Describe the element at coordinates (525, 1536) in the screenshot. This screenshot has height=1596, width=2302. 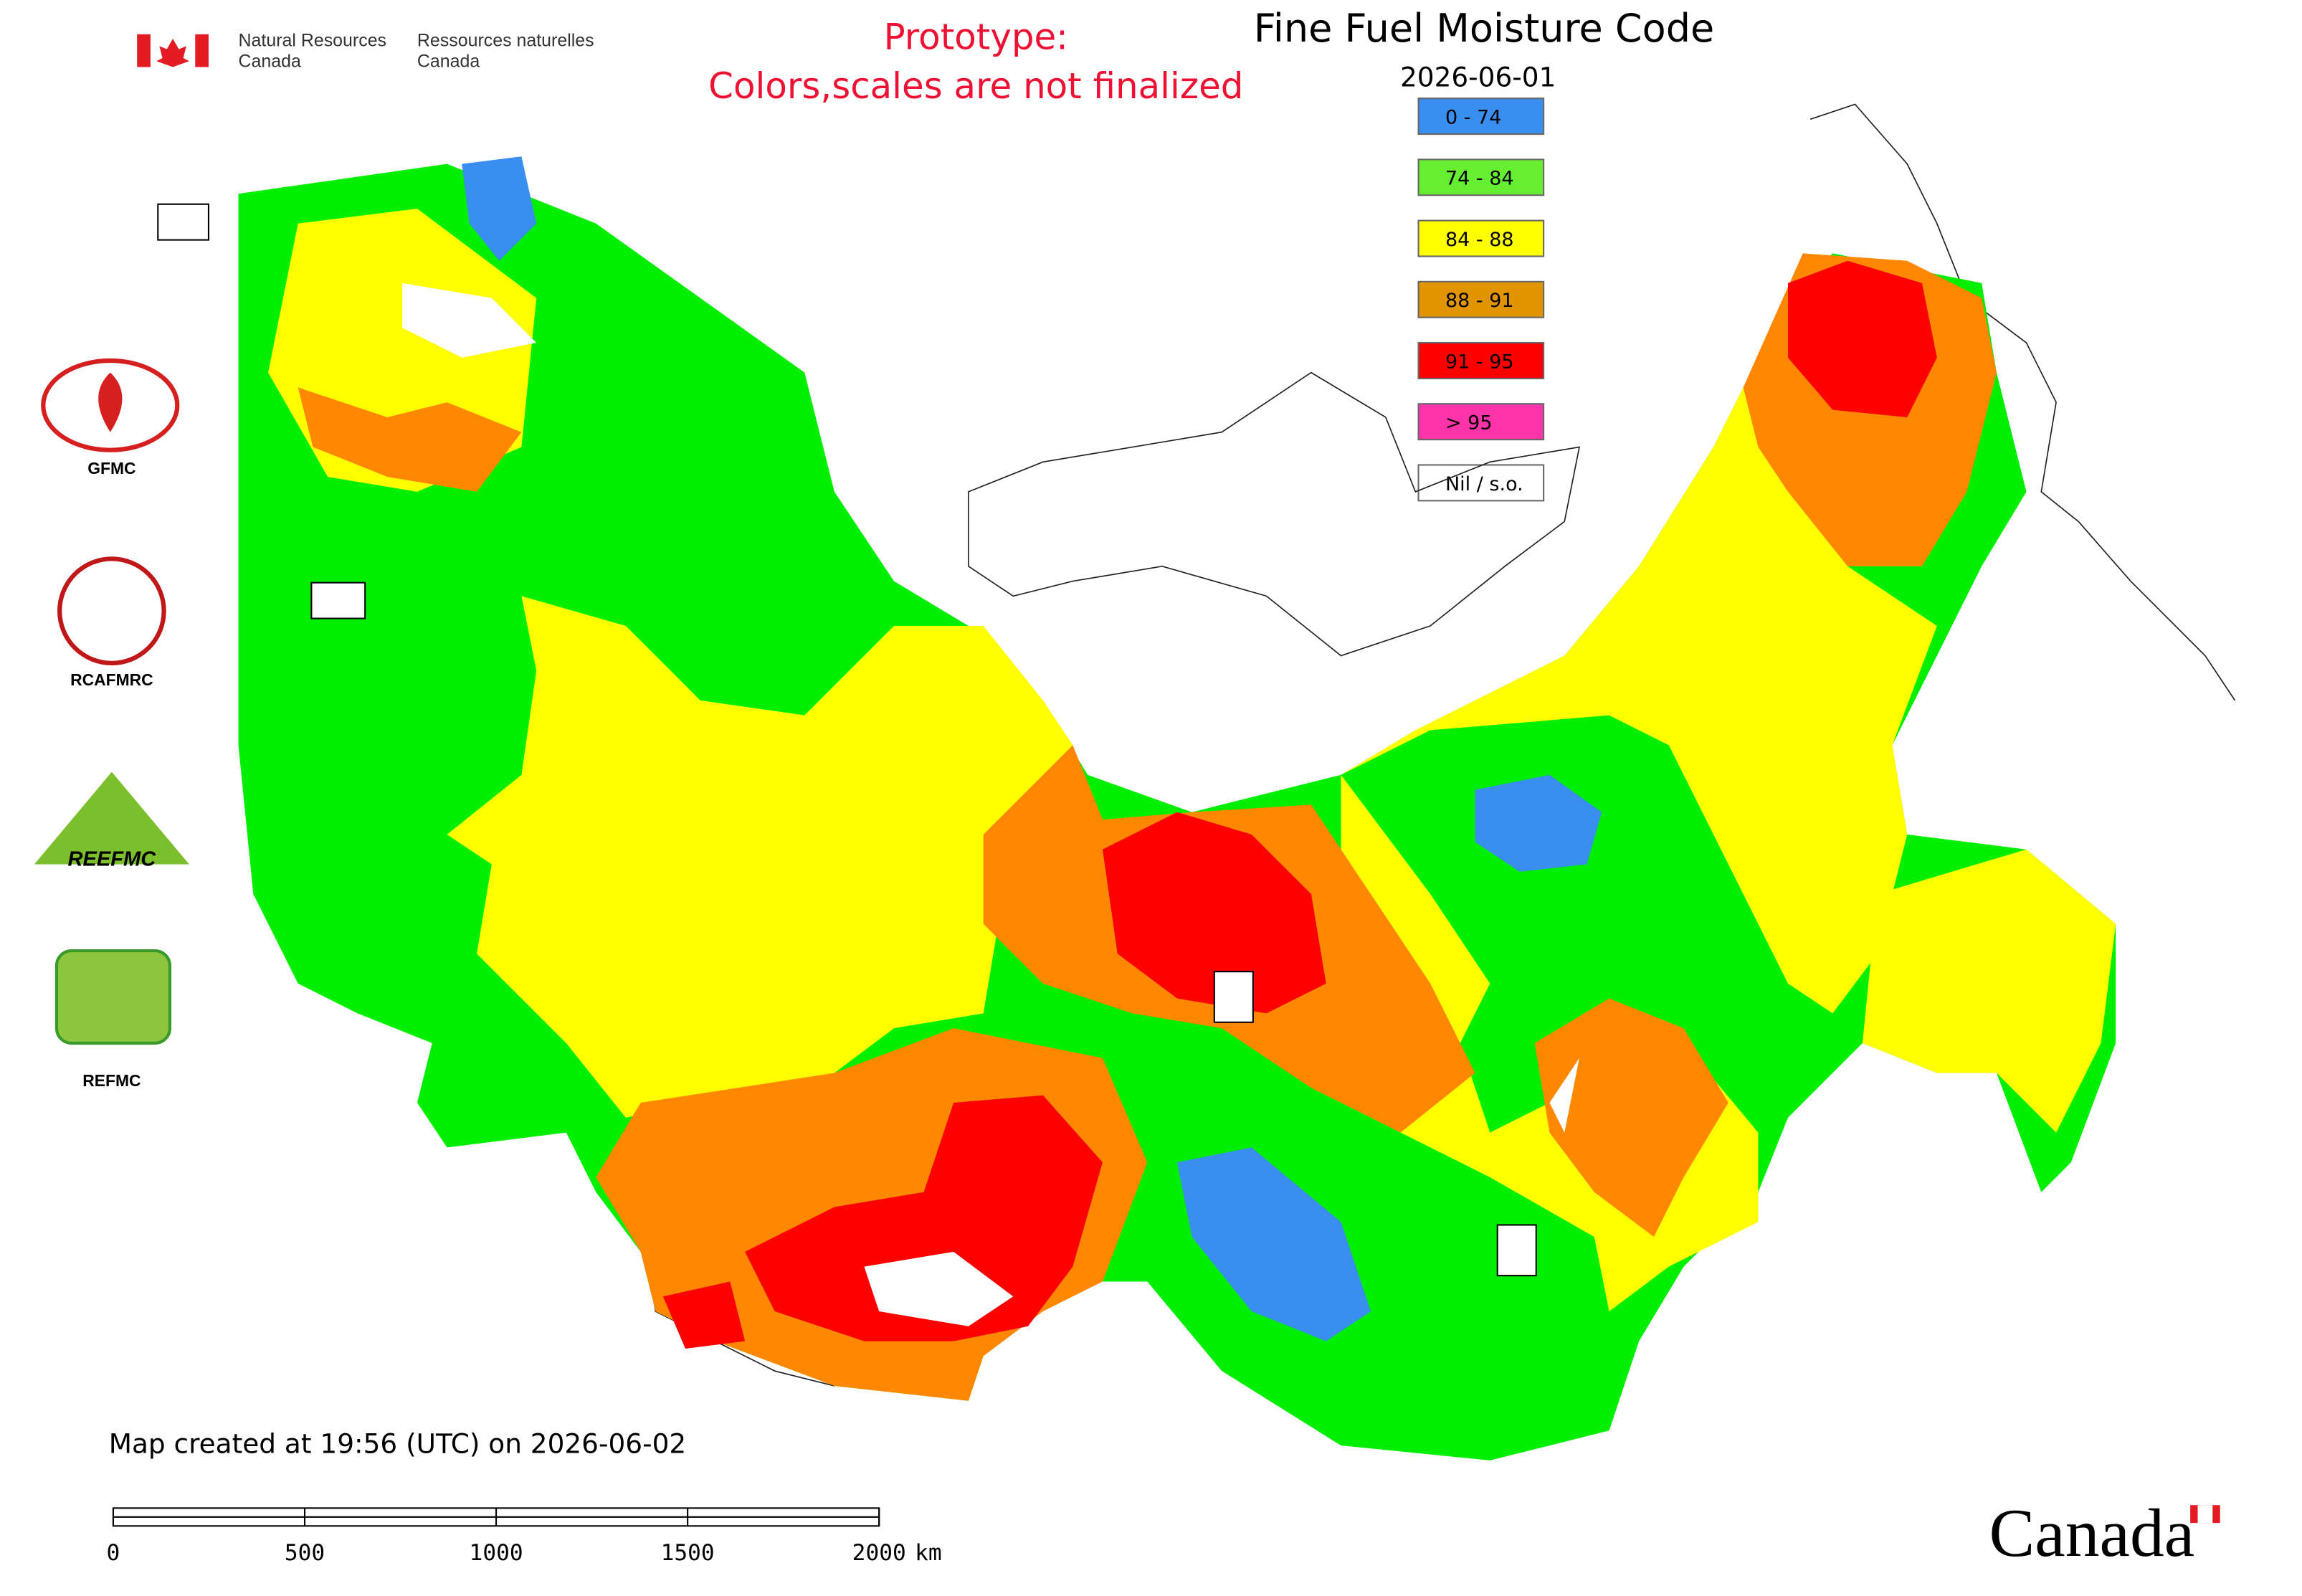
I see `scale-bar: 0 500 1000 1500 2000 km` at that location.